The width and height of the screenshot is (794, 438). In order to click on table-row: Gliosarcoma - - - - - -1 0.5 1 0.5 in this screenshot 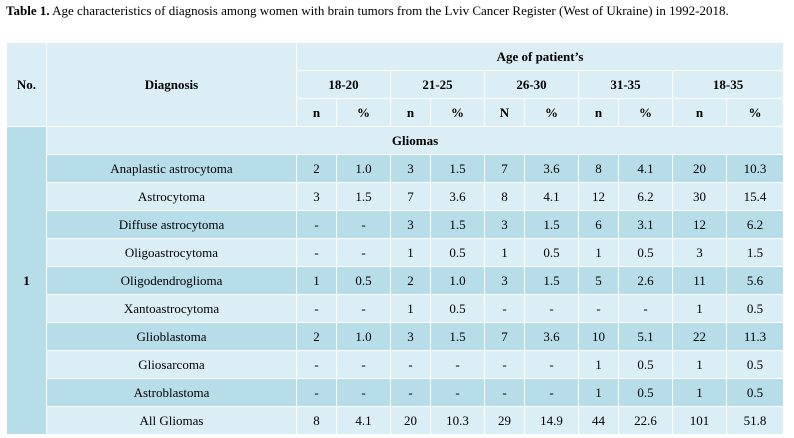, I will do `click(396, 364)`.